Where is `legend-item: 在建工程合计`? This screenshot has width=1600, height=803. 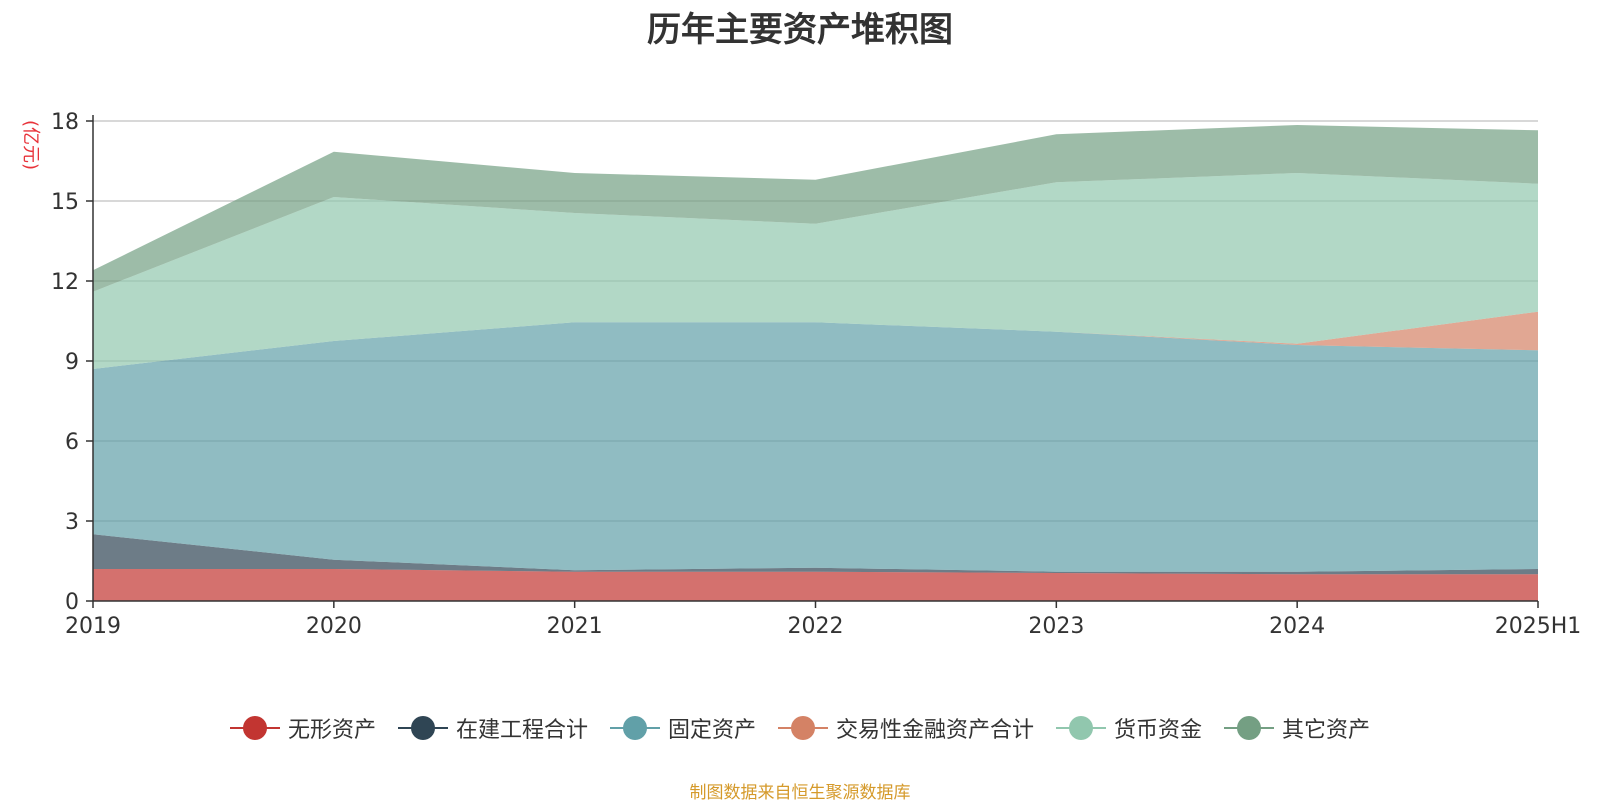 legend-item: 在建工程合计 is located at coordinates (492, 728).